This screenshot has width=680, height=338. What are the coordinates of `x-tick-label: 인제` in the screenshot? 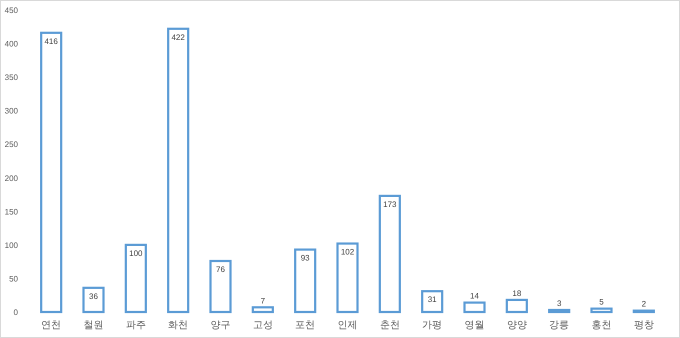 It's located at (348, 325).